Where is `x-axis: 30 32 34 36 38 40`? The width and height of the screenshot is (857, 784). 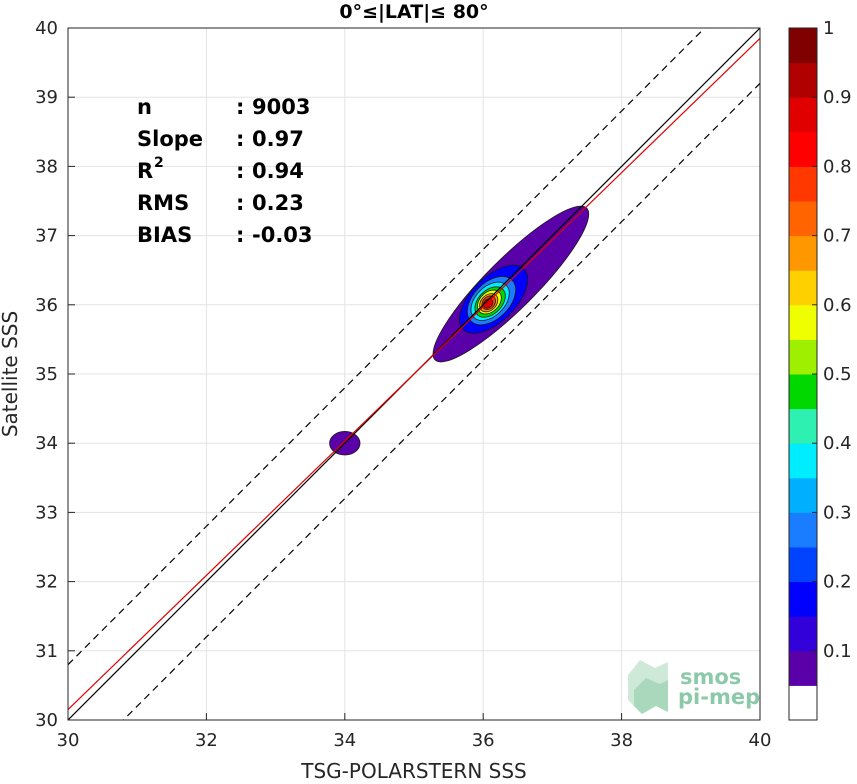 x-axis: 30 32 34 36 38 40 is located at coordinates (414, 732).